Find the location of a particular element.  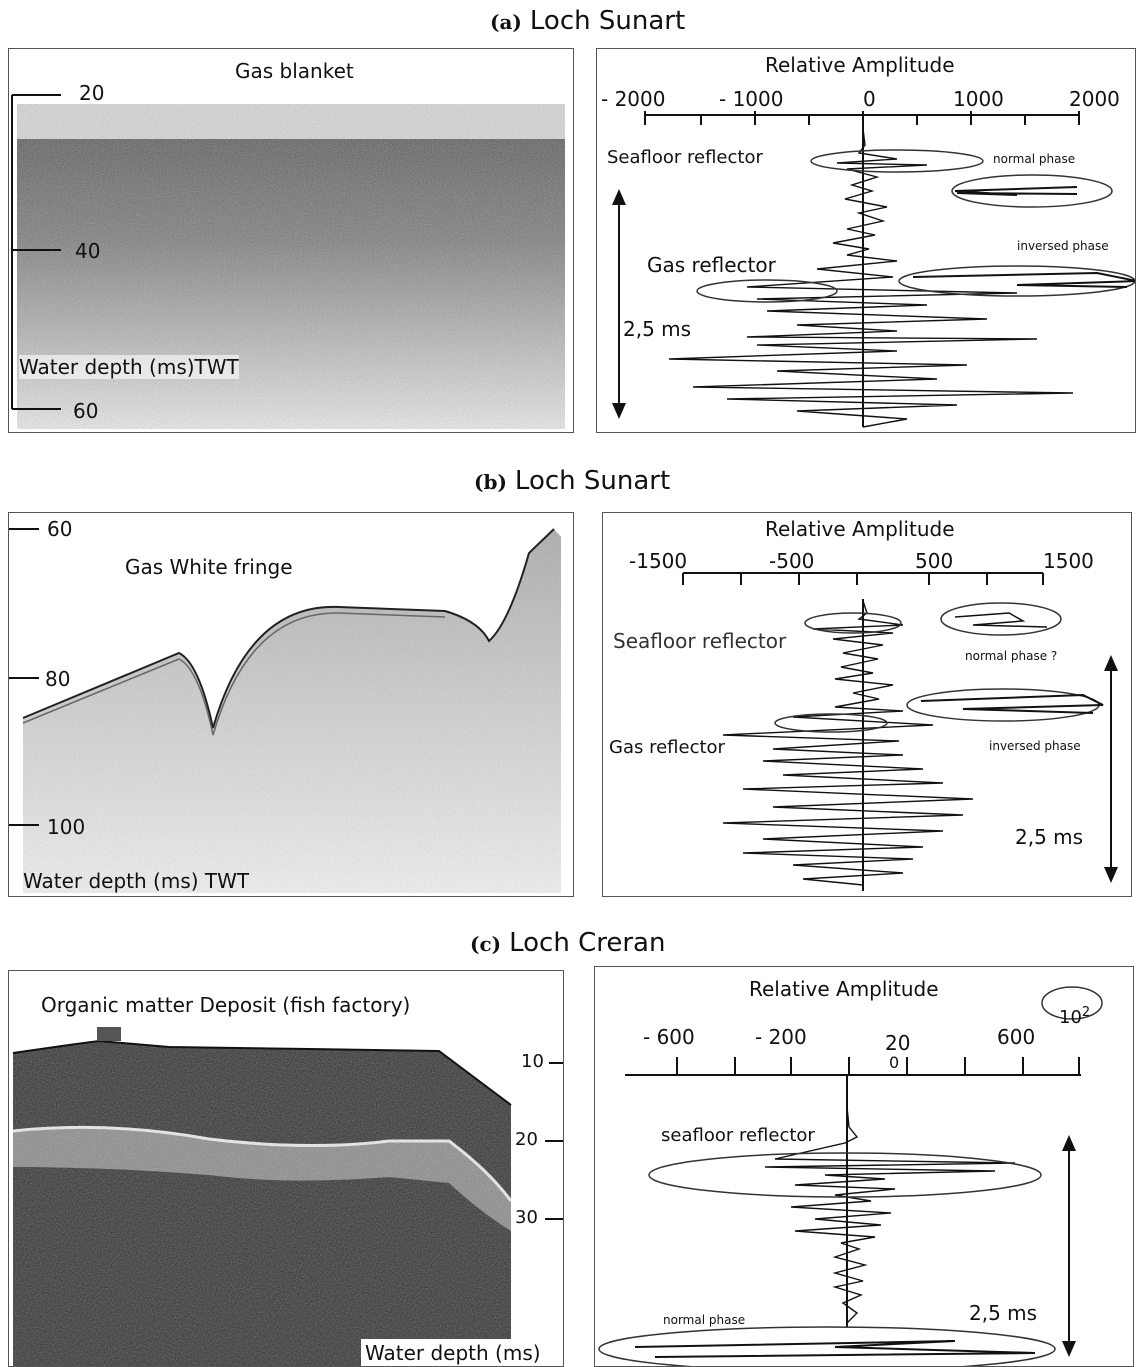

panel-c-seafloor-label: seafloor reflector is located at coordinates (738, 1135).